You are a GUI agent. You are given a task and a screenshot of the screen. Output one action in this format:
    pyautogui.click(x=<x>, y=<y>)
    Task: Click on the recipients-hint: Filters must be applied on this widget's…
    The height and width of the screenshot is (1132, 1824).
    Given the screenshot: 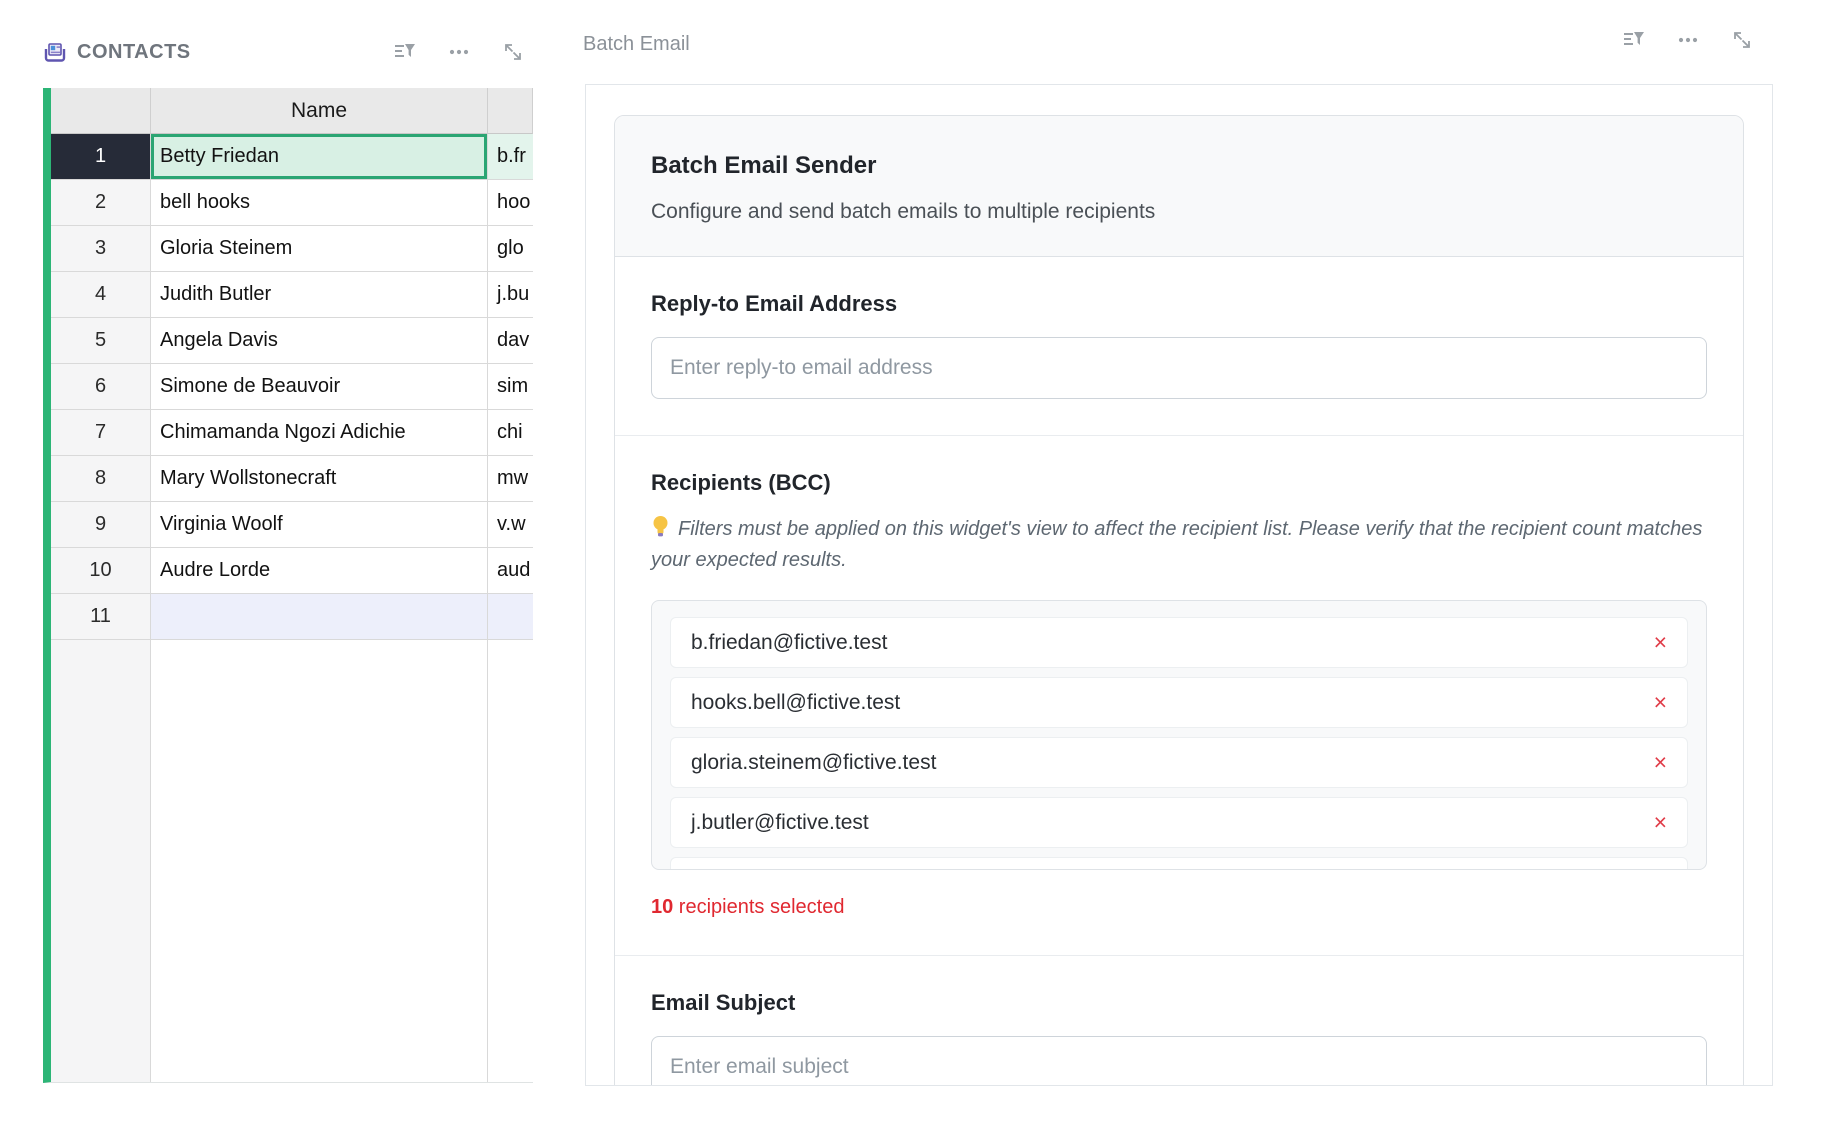 What is the action you would take?
    pyautogui.click(x=1179, y=545)
    